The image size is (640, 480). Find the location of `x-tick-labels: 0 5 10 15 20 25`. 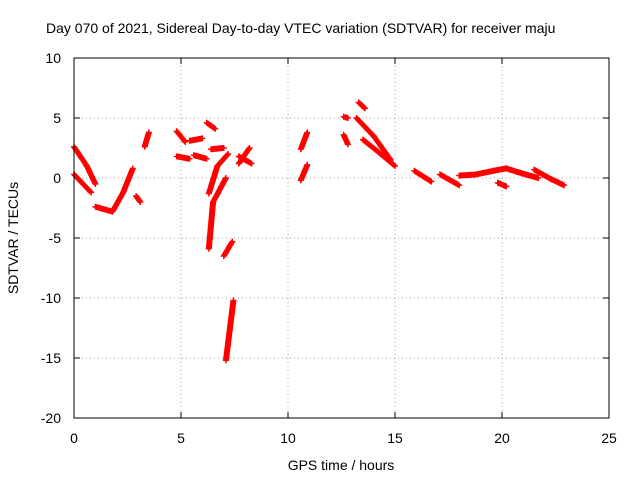

x-tick-labels: 0 5 10 15 20 25 is located at coordinates (343, 438).